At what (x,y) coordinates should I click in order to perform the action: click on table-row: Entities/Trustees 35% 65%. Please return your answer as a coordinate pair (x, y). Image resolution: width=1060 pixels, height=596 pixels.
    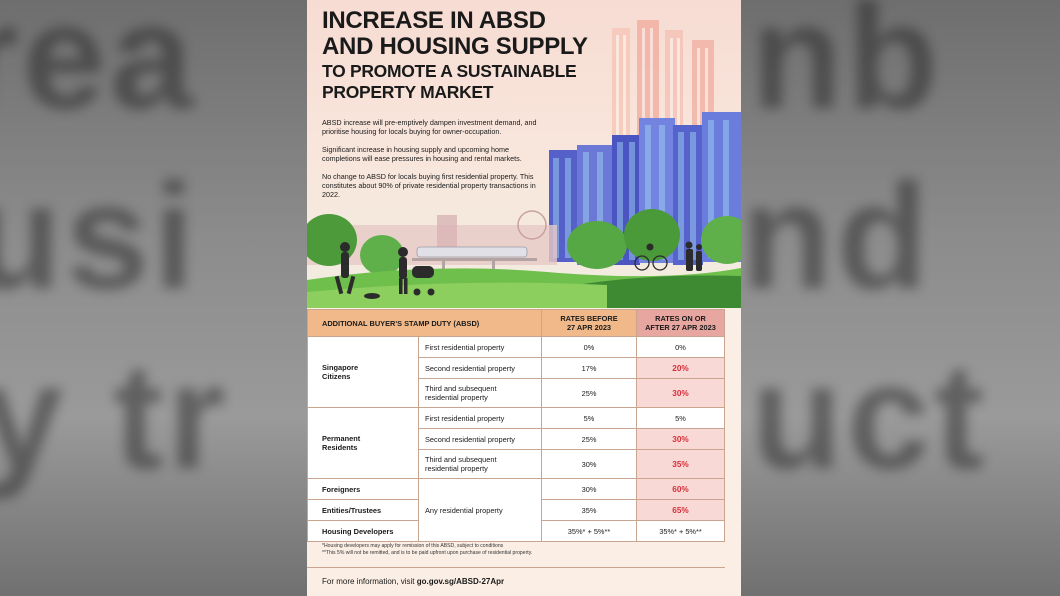
    Looking at the image, I should click on (516, 510).